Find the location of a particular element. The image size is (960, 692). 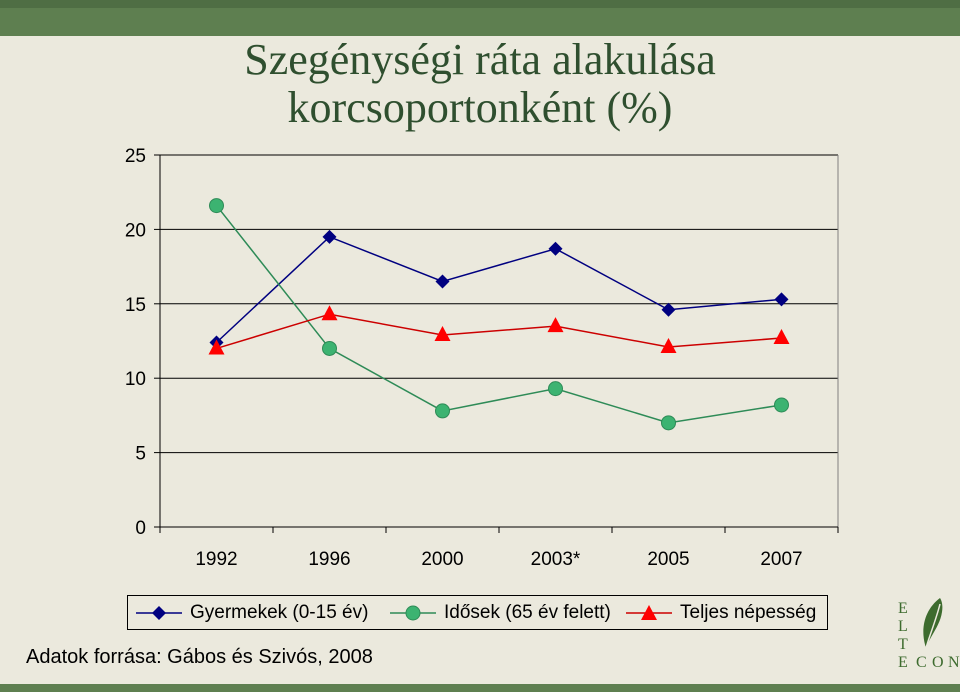

logo-letter: O is located at coordinates (938, 662).